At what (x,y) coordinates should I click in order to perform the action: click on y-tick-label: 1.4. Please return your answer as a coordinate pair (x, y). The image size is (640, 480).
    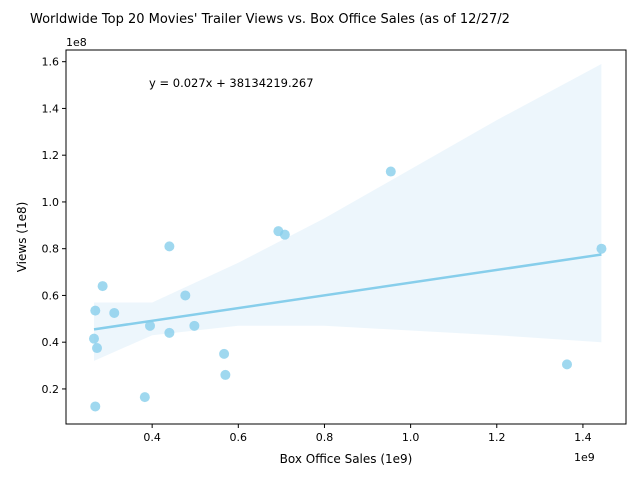
    Looking at the image, I should click on (51, 108).